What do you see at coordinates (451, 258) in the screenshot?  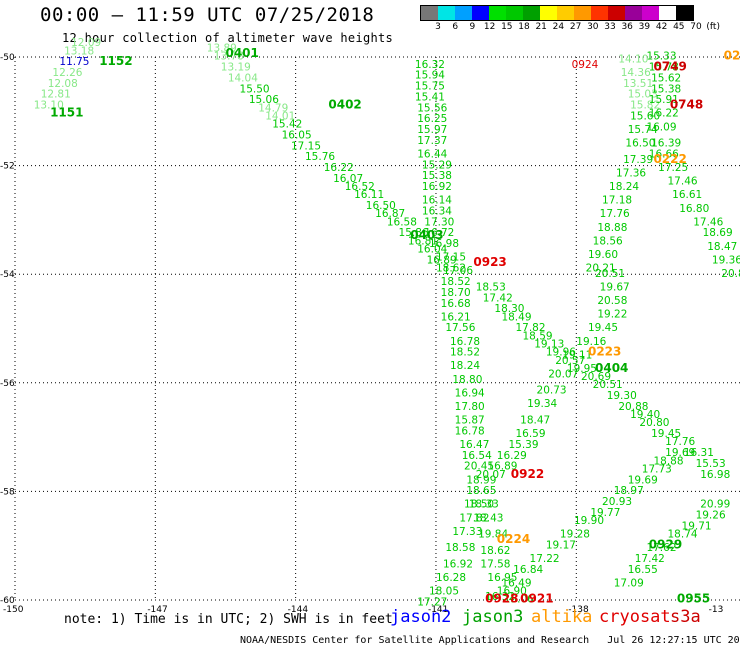 I see `wave-height-label: 17.15` at bounding box center [451, 258].